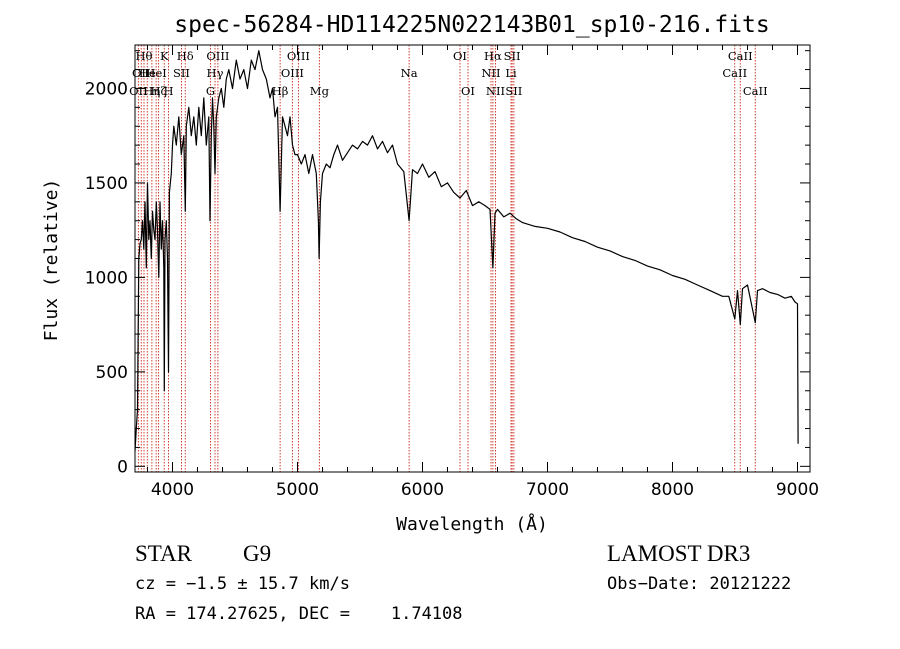 The height and width of the screenshot is (649, 900). Describe the element at coordinates (51, 260) in the screenshot. I see `y-axis-label: Flux (relative)` at that location.